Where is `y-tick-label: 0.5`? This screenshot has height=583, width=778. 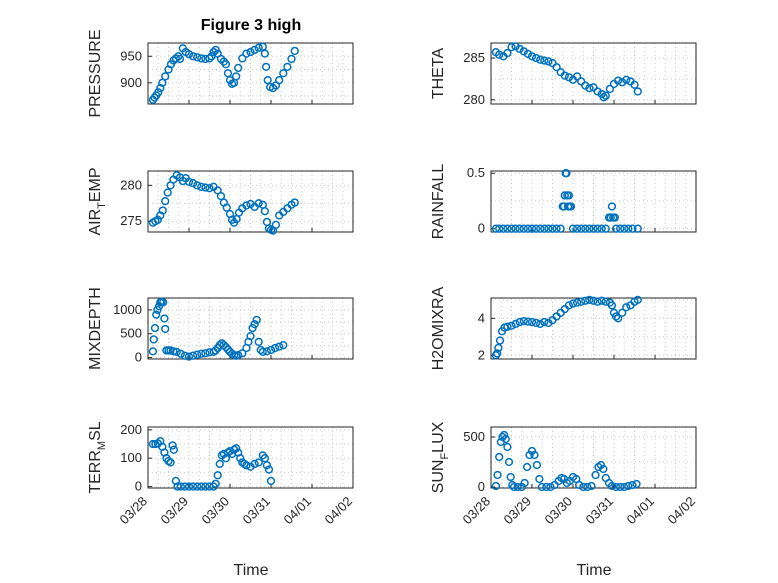 y-tick-label: 0.5 is located at coordinates (476, 172).